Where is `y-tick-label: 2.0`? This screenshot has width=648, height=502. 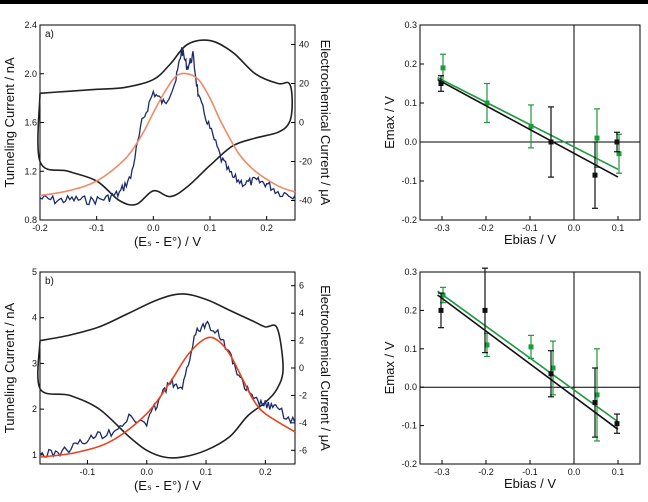 y-tick-label: 2.0 is located at coordinates (30, 74).